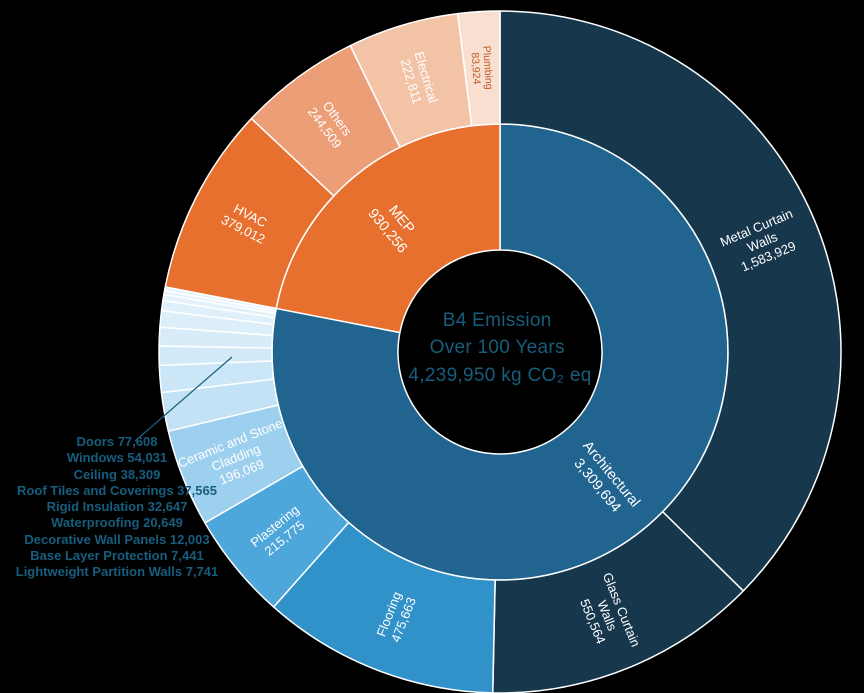  I want to click on center-total-value: 4,239,950 kg CO₂ eq, so click(499, 375).